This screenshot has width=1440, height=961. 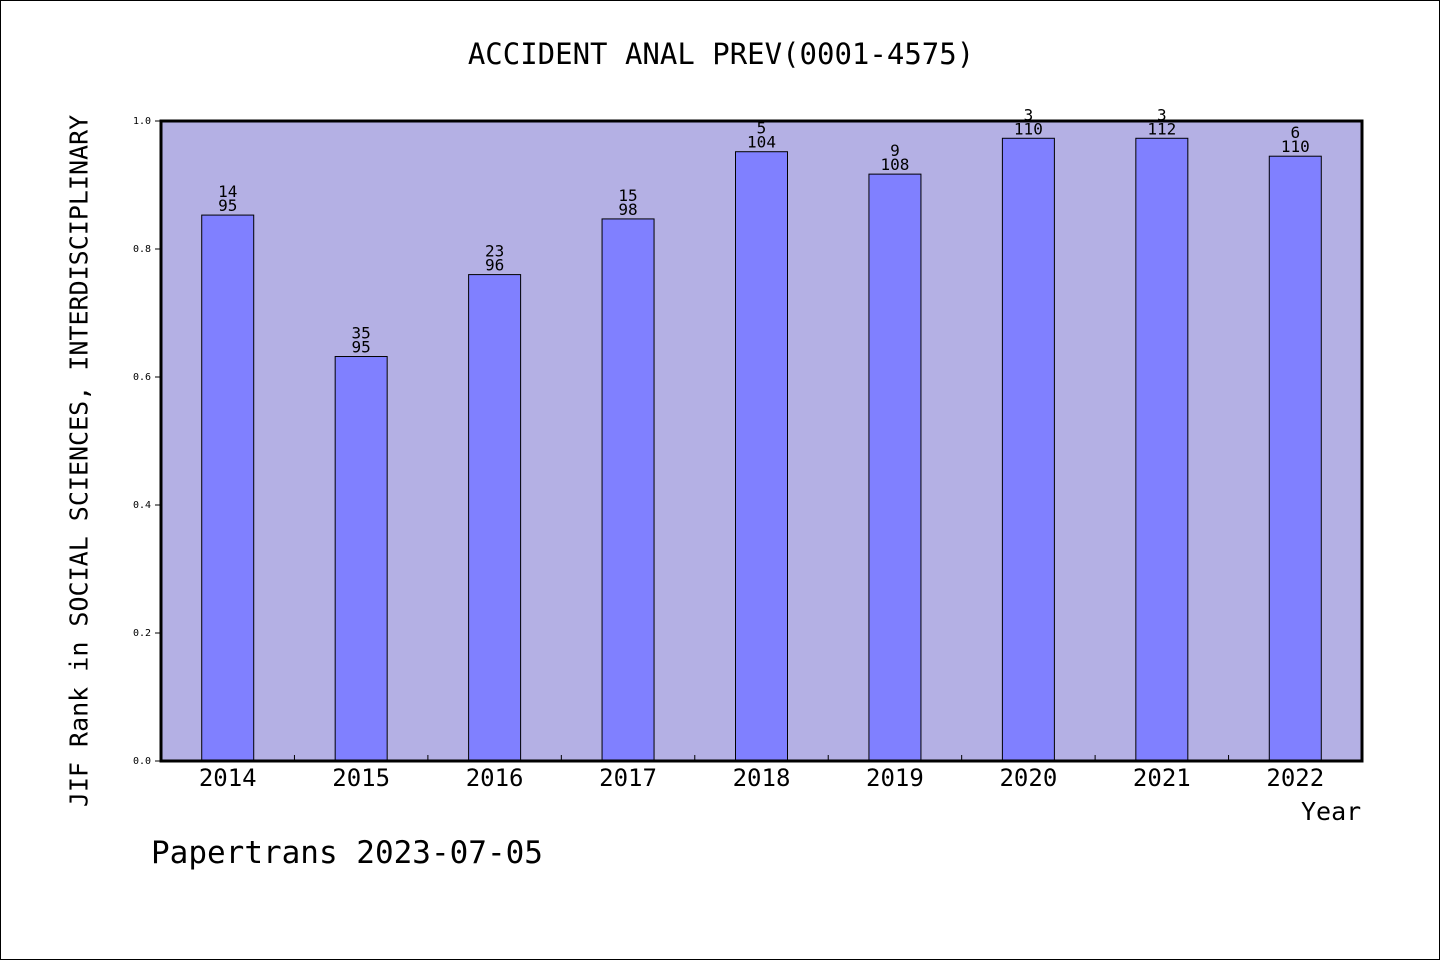 What do you see at coordinates (627, 195) in the screenshot?
I see `bar-rank-label: 15` at bounding box center [627, 195].